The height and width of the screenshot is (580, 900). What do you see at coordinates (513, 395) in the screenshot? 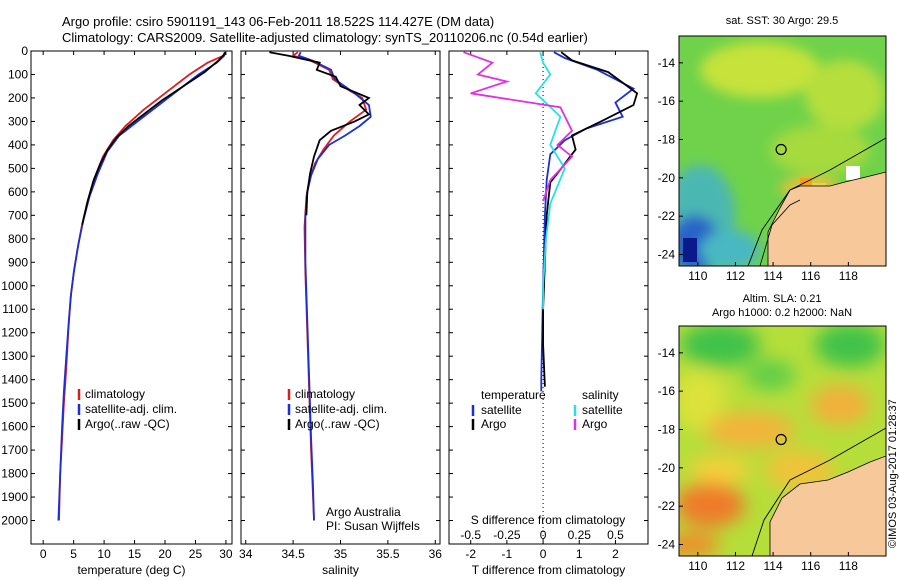
I see `legend-header-temperature: temperature` at bounding box center [513, 395].